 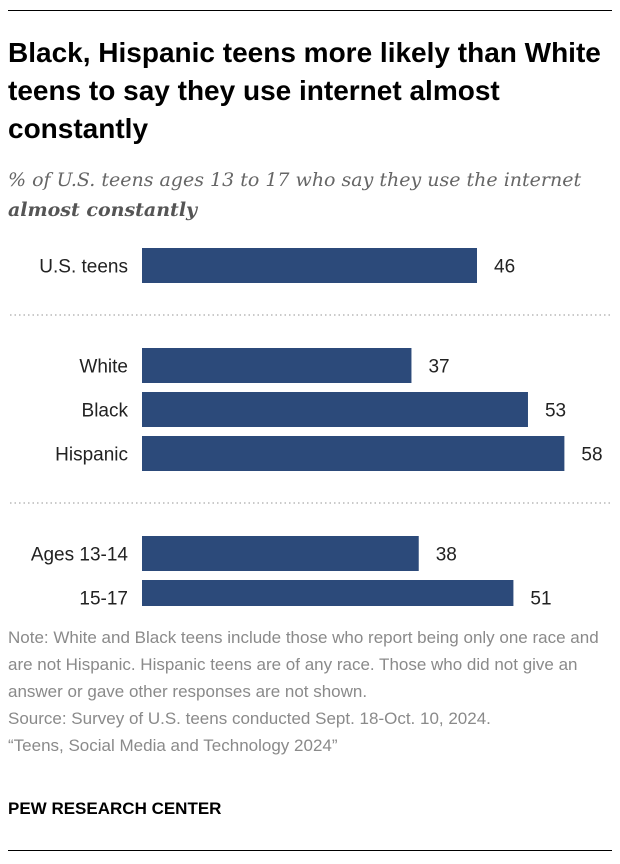 What do you see at coordinates (103, 598) in the screenshot?
I see `category-label-15-17: 15-17` at bounding box center [103, 598].